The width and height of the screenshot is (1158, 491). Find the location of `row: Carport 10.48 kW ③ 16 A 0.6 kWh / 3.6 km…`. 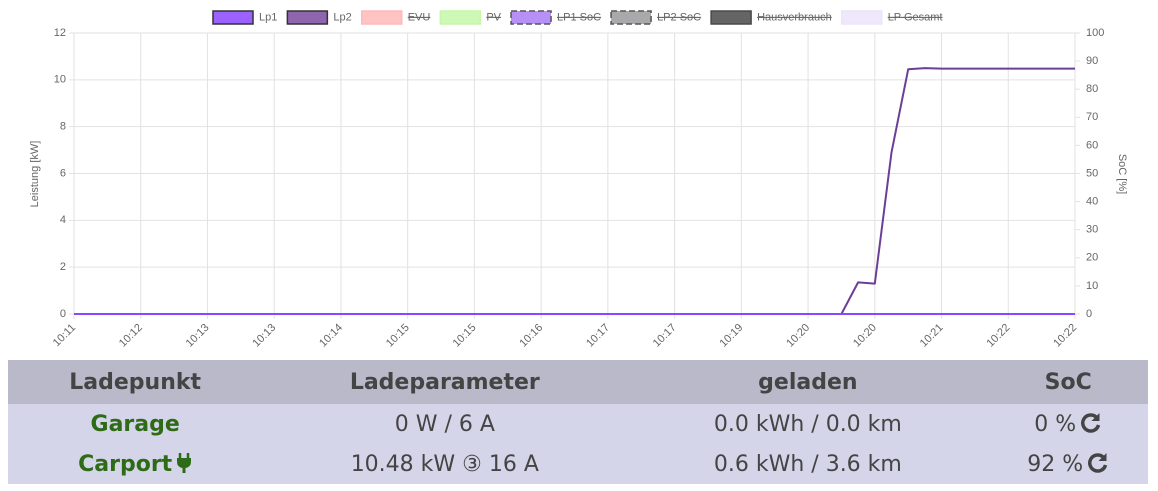

row: Carport 10.48 kW ③ 16 A 0.6 kWh / 3.6 km… is located at coordinates (578, 464).